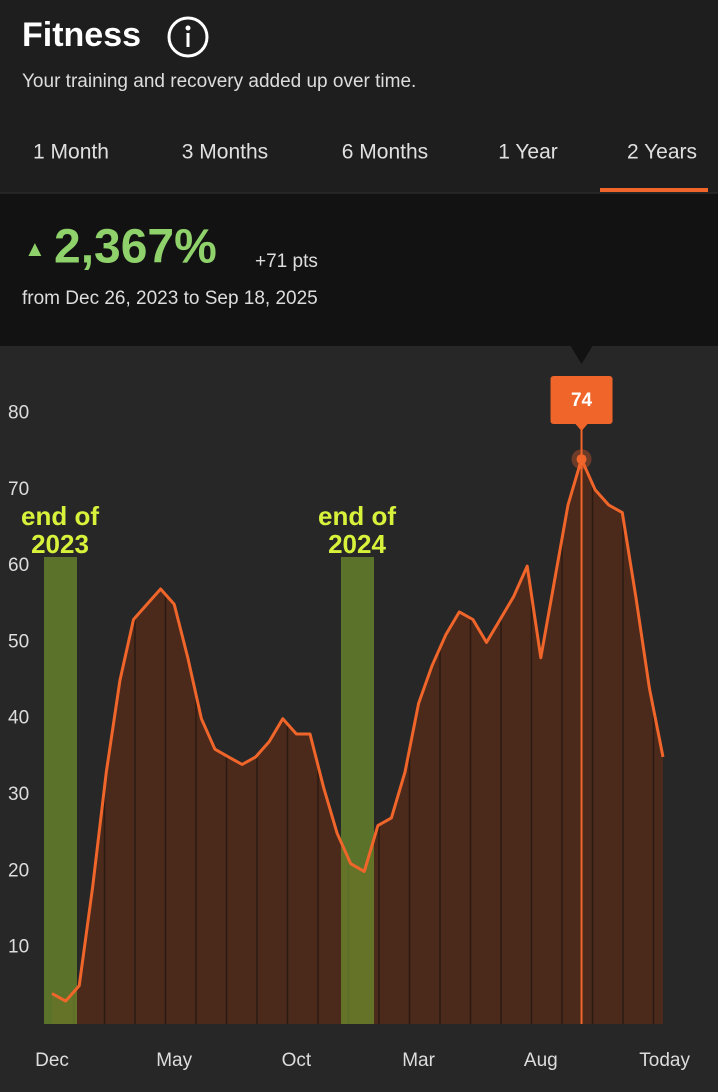 This screenshot has height=1092, width=718. What do you see at coordinates (60, 530) in the screenshot?
I see `annotation: end of 2023` at bounding box center [60, 530].